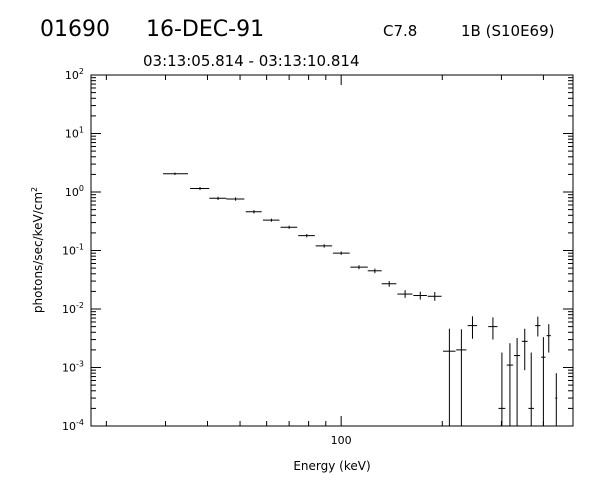 The width and height of the screenshot is (600, 480). I want to click on optical-class: 1B (S10E69), so click(507, 31).